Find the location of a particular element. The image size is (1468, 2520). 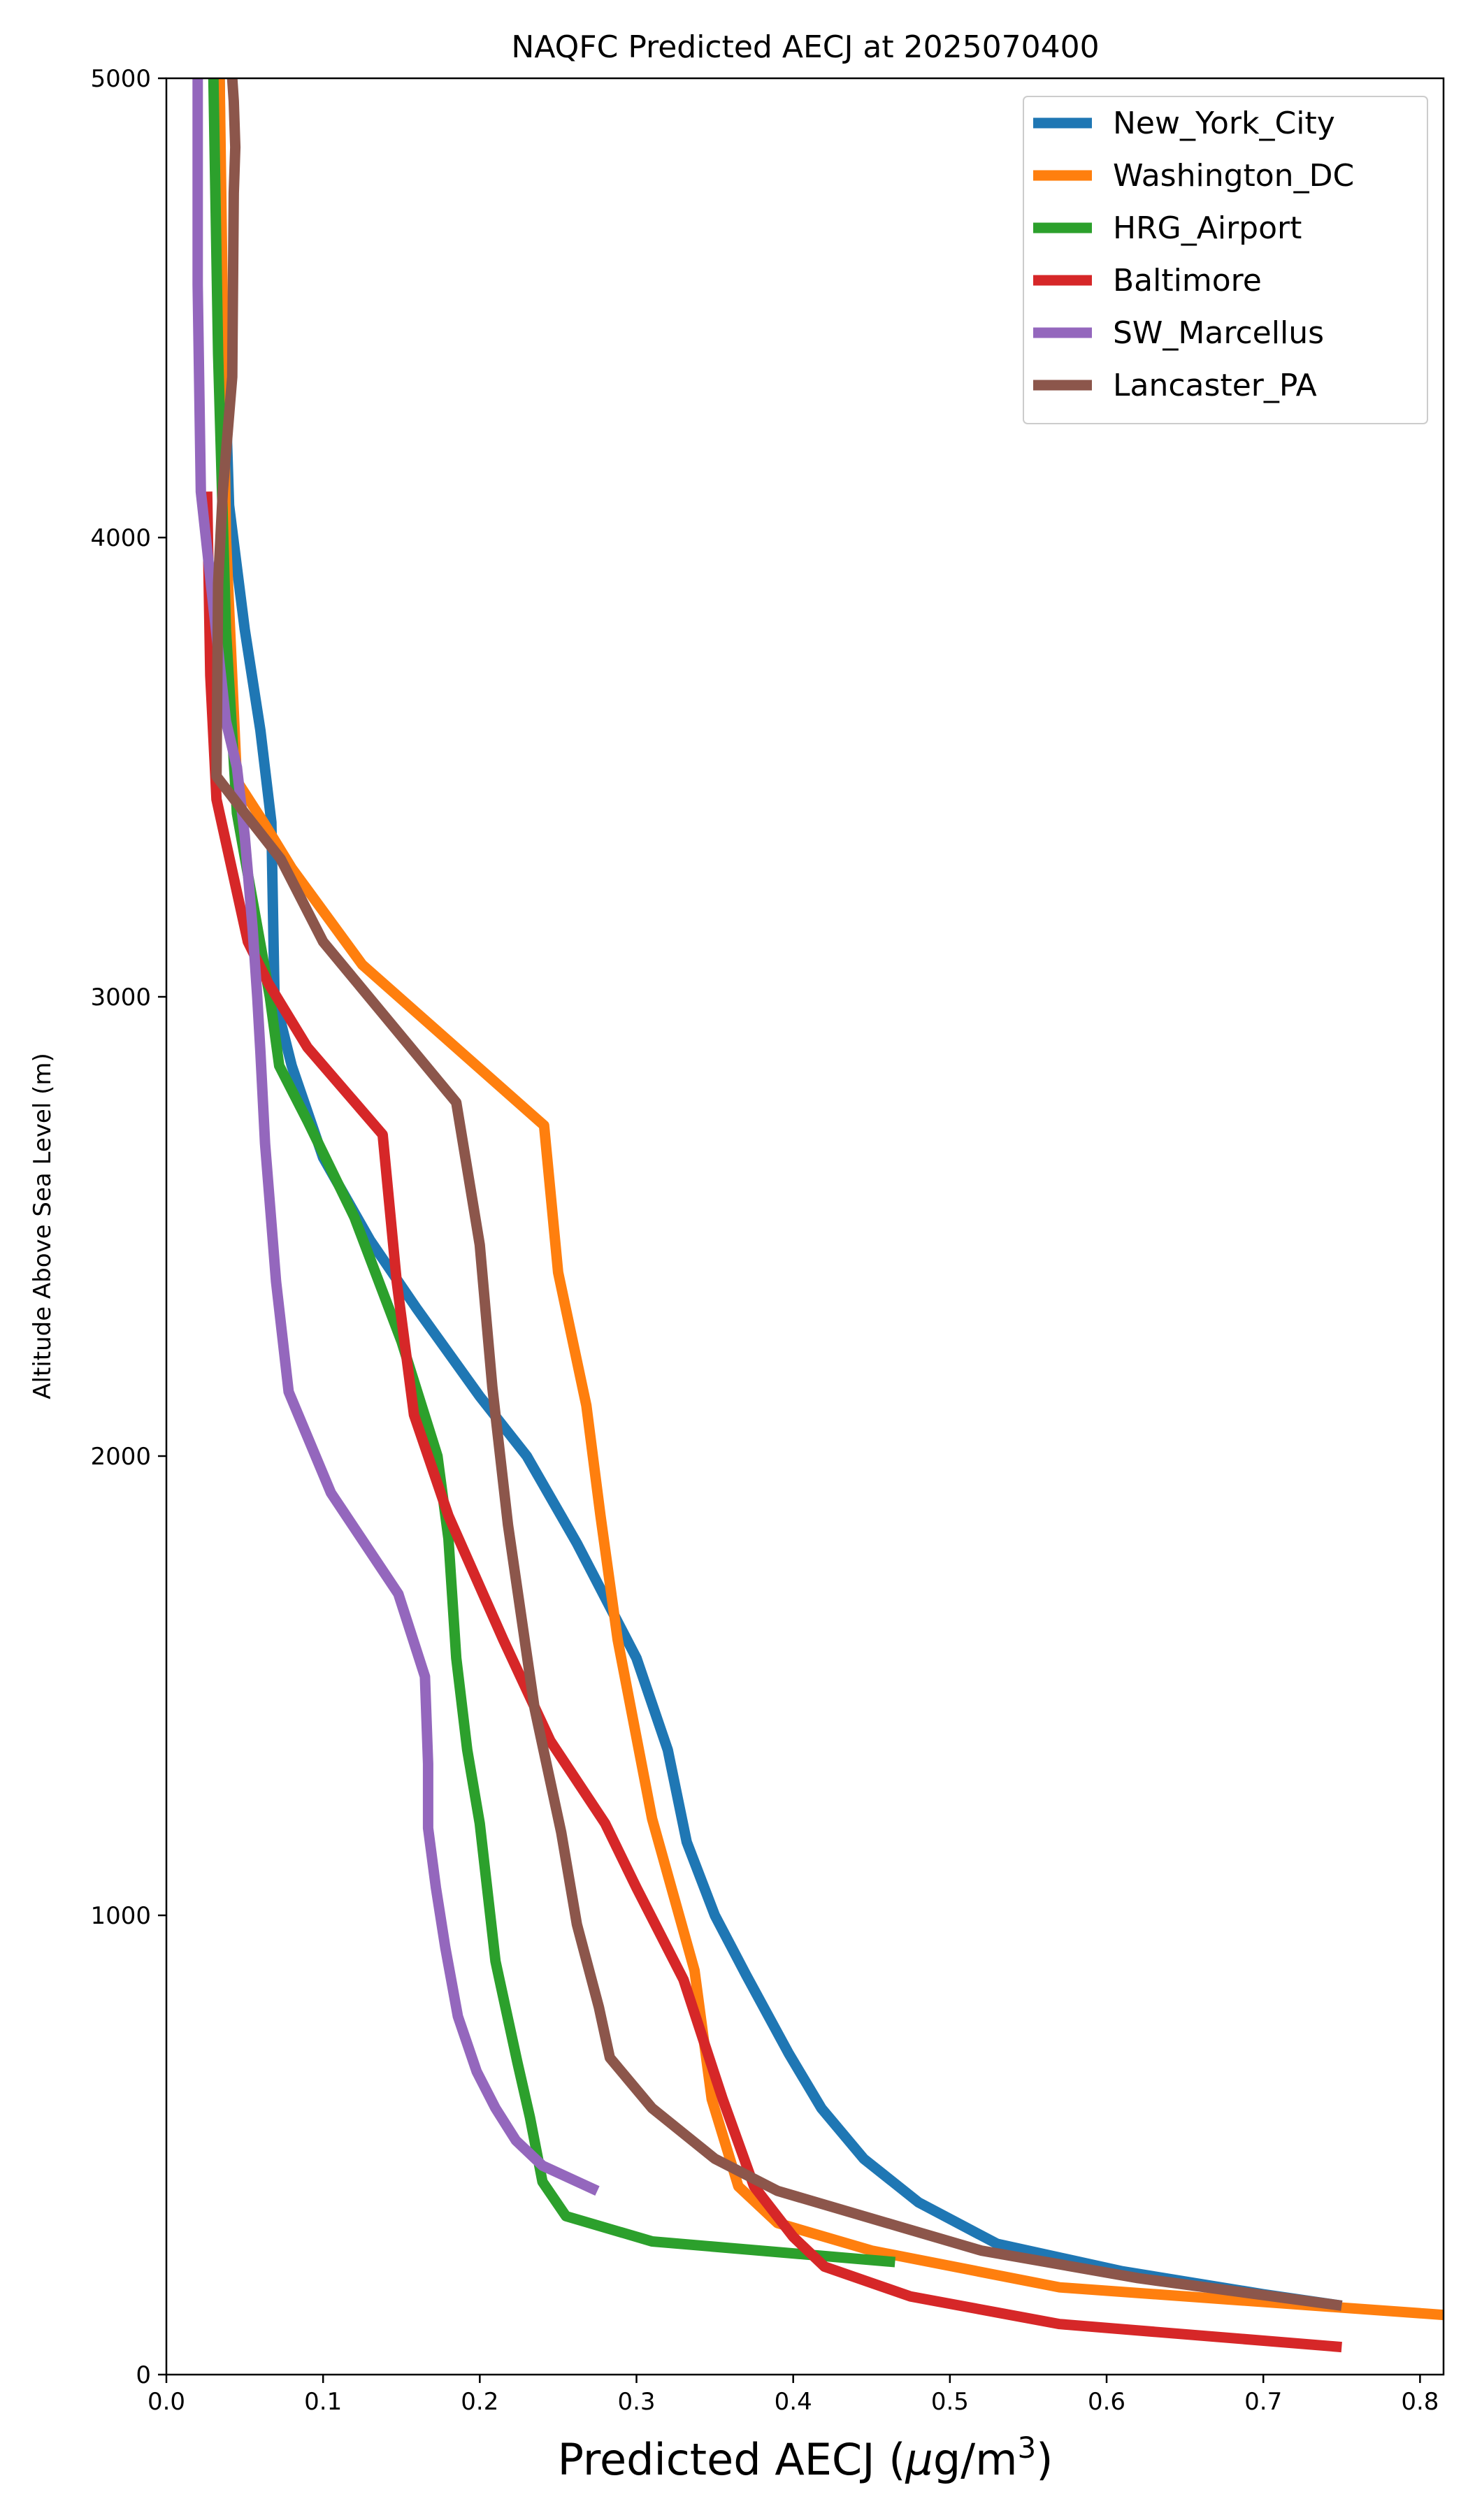

x-tick-label: 0.4 is located at coordinates (793, 2402).